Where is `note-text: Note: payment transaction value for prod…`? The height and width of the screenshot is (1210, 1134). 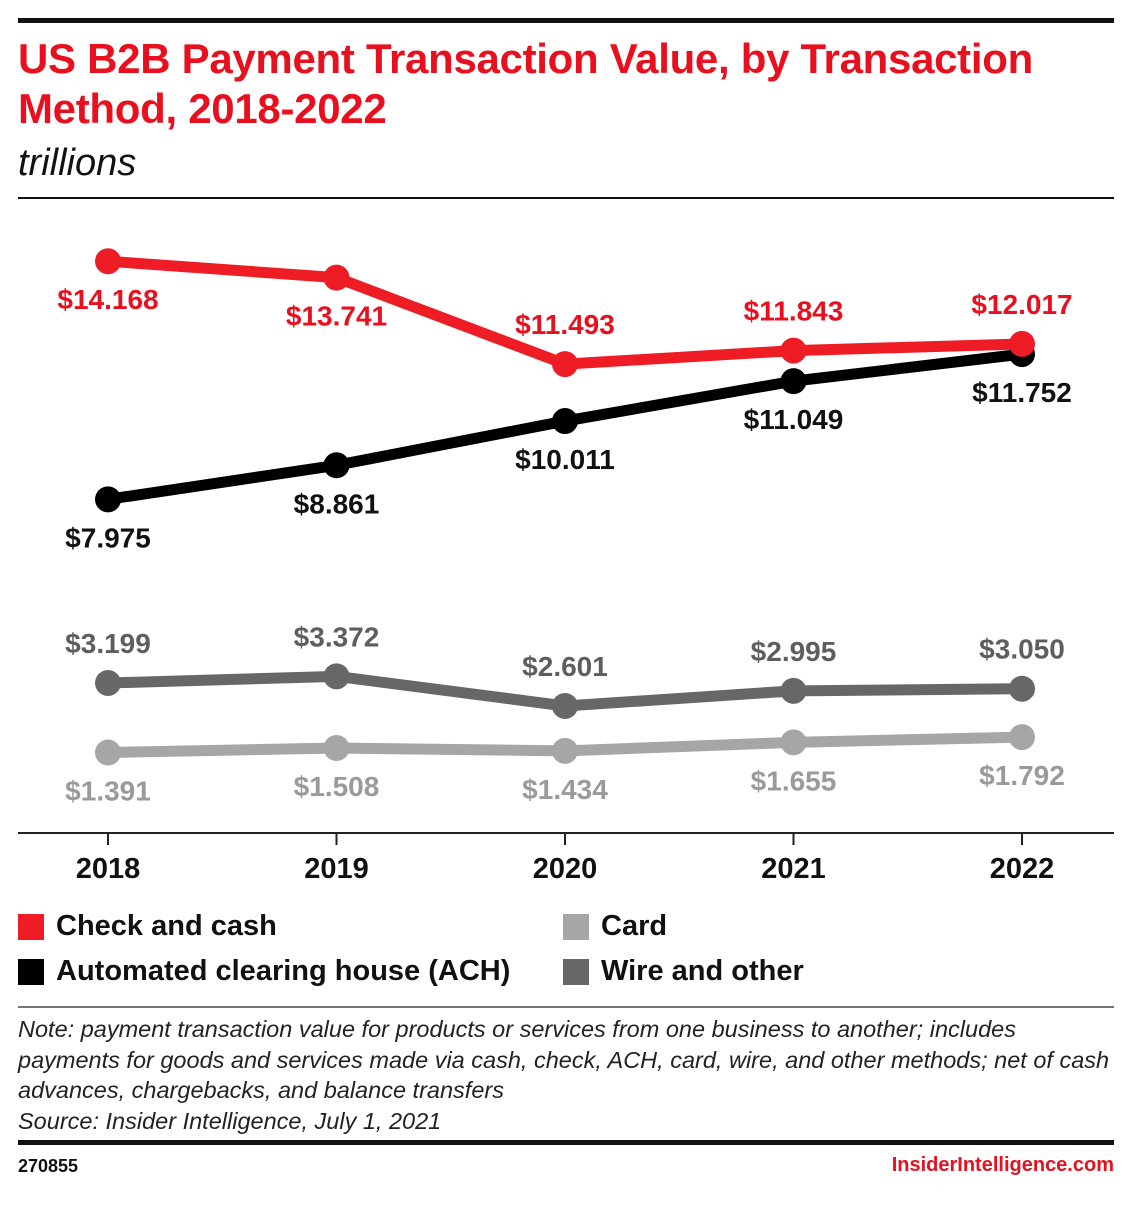 note-text: Note: payment transaction value for prod… is located at coordinates (564, 1059).